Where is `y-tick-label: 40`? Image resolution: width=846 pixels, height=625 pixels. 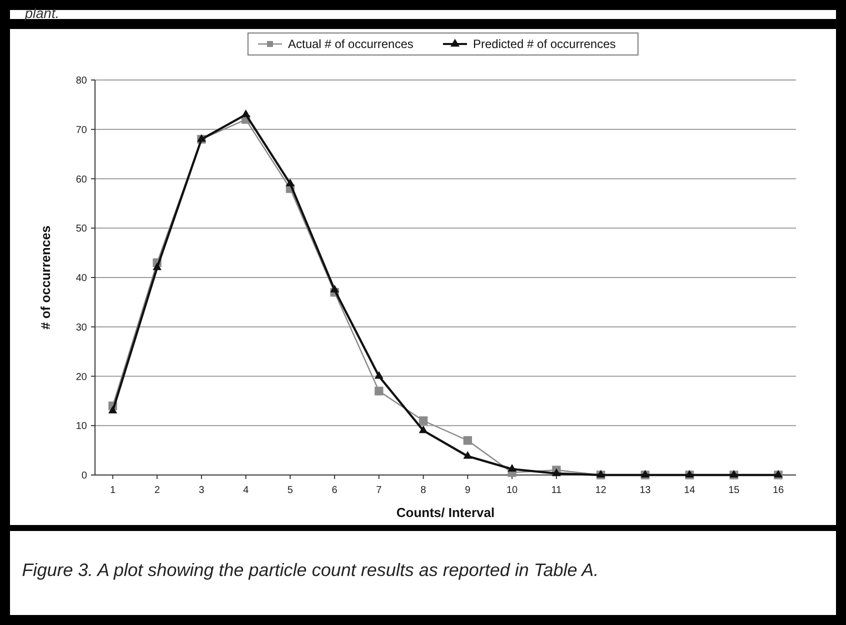 y-tick-label: 40 is located at coordinates (82, 278).